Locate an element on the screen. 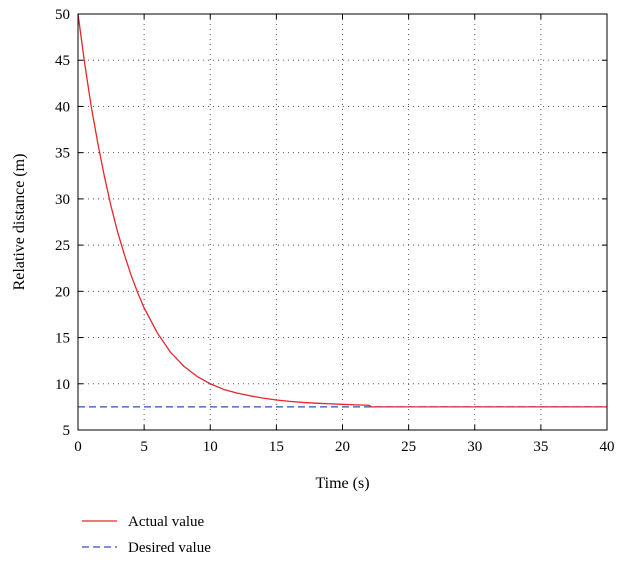 This screenshot has height=567, width=633. x-tick-labels: 0 5 10 15 20 25 30 35 40 is located at coordinates (344, 447).